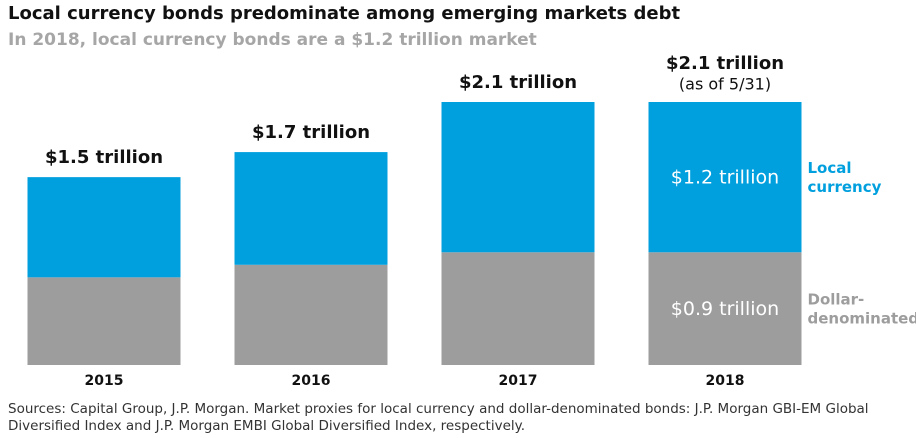  Describe the element at coordinates (845, 177) in the screenshot. I see `legend-label: Local currency` at that location.